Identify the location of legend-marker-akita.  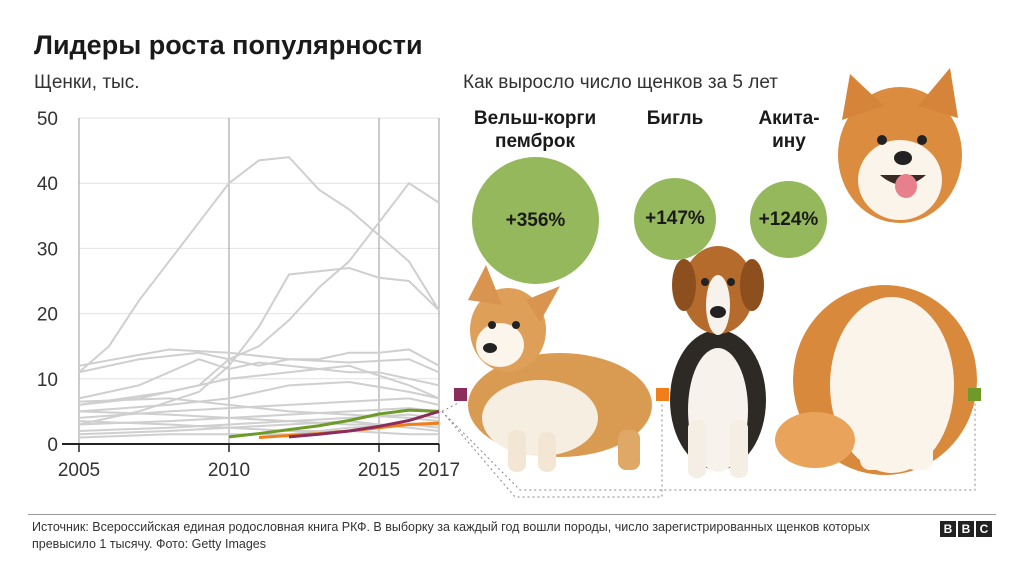
(974, 394).